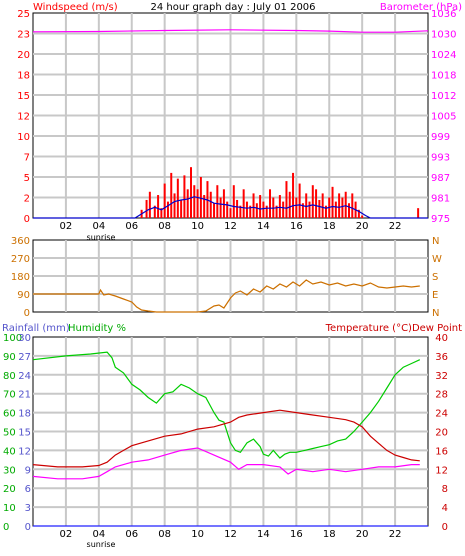 This screenshot has width=465, height=556. What do you see at coordinates (226, 463) in the screenshot?
I see `dewpoint-line` at bounding box center [226, 463].